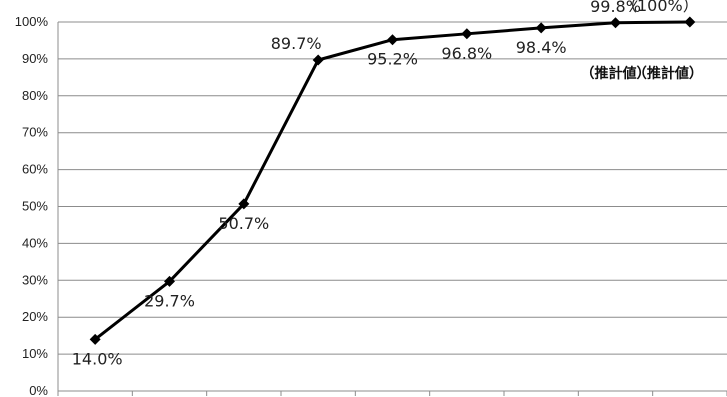 The height and width of the screenshot is (397, 727). I want to click on y-tick-label: 70%, so click(35, 132).